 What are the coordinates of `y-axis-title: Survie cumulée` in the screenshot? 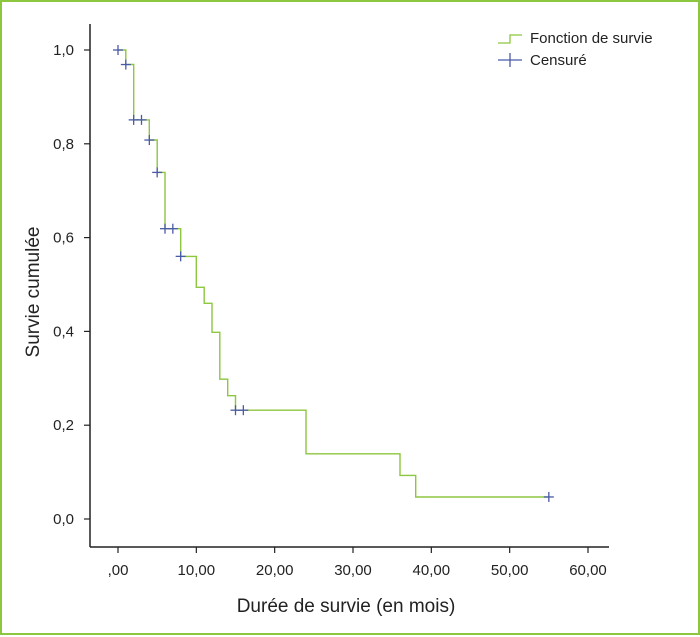 It's located at (33, 292).